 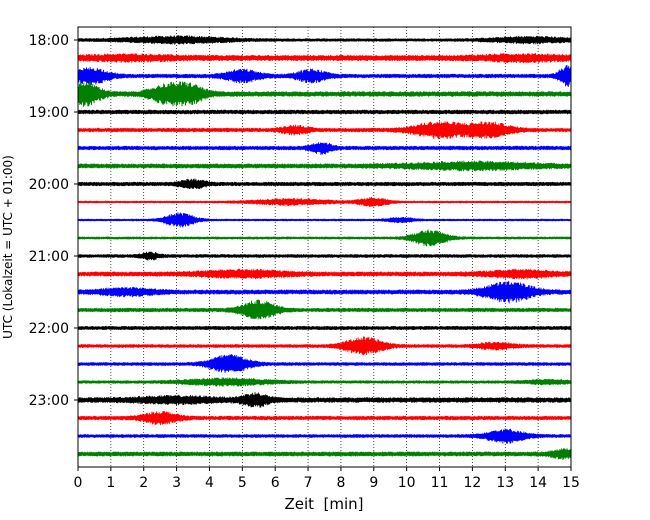 What do you see at coordinates (49, 41) in the screenshot?
I see `y-tick-label: 18:00` at bounding box center [49, 41].